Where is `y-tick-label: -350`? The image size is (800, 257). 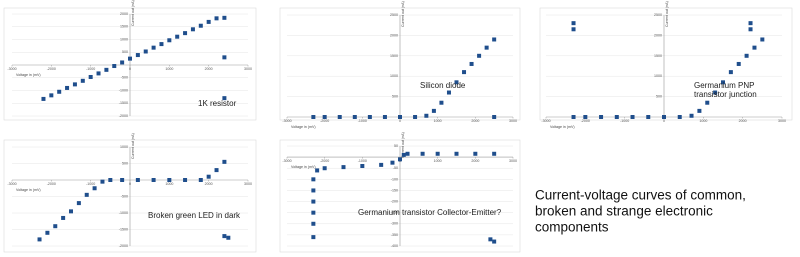 y-tick-label: -350 is located at coordinates (394, 235).